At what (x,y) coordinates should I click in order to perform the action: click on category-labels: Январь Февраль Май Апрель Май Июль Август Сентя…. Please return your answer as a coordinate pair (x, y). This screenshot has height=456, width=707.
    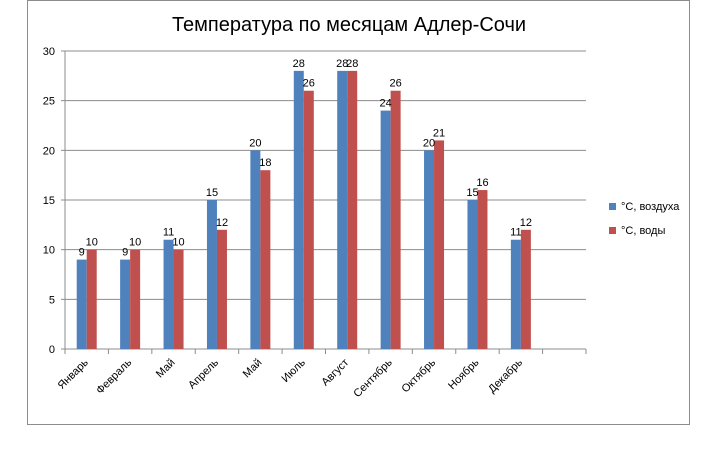
    Looking at the image, I should click on (291, 378).